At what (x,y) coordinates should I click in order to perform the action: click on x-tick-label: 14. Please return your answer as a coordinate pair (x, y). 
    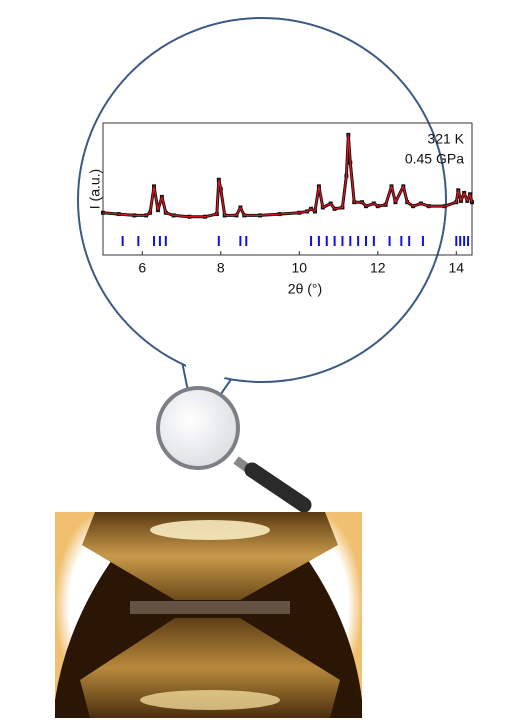
    Looking at the image, I should click on (457, 268).